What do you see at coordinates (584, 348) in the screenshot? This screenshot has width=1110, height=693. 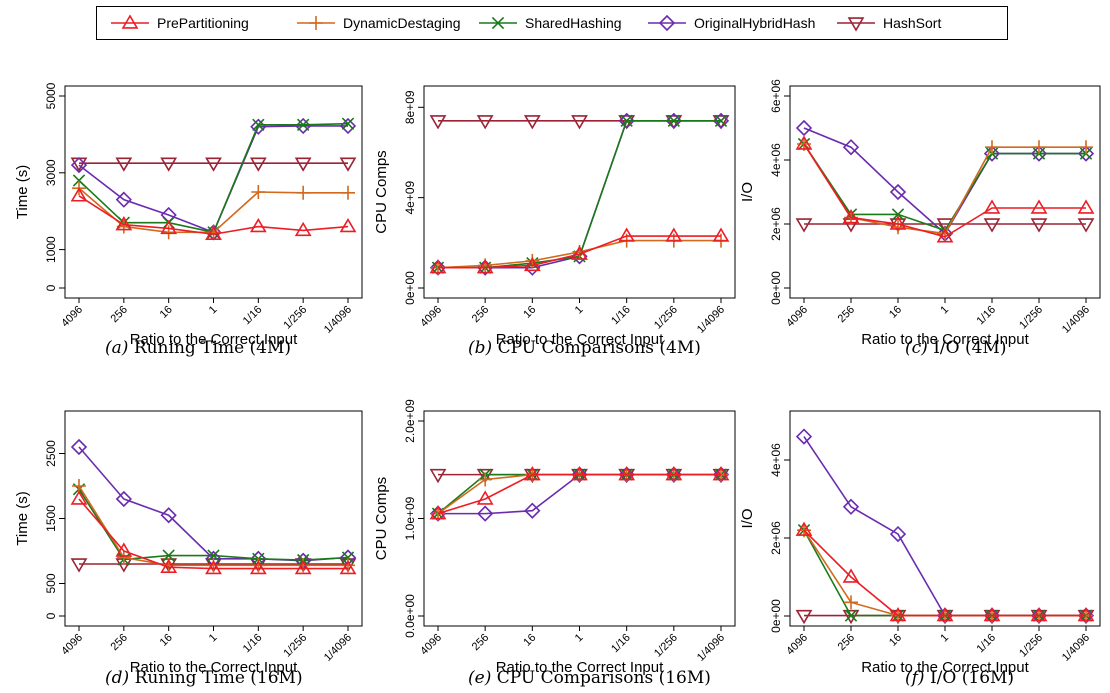 I see `caption-b: (b) CPU Comparisons (4M)` at bounding box center [584, 348].